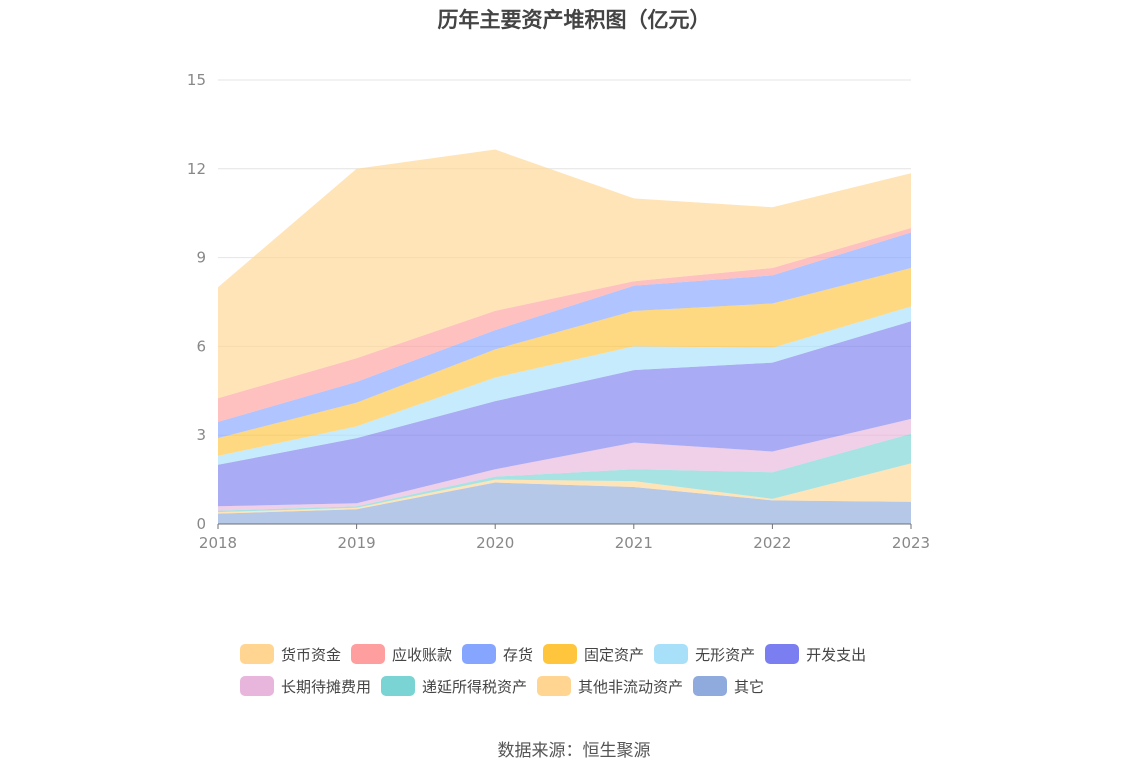 The width and height of the screenshot is (1148, 776). I want to click on y-tick-label: 9, so click(201, 258).